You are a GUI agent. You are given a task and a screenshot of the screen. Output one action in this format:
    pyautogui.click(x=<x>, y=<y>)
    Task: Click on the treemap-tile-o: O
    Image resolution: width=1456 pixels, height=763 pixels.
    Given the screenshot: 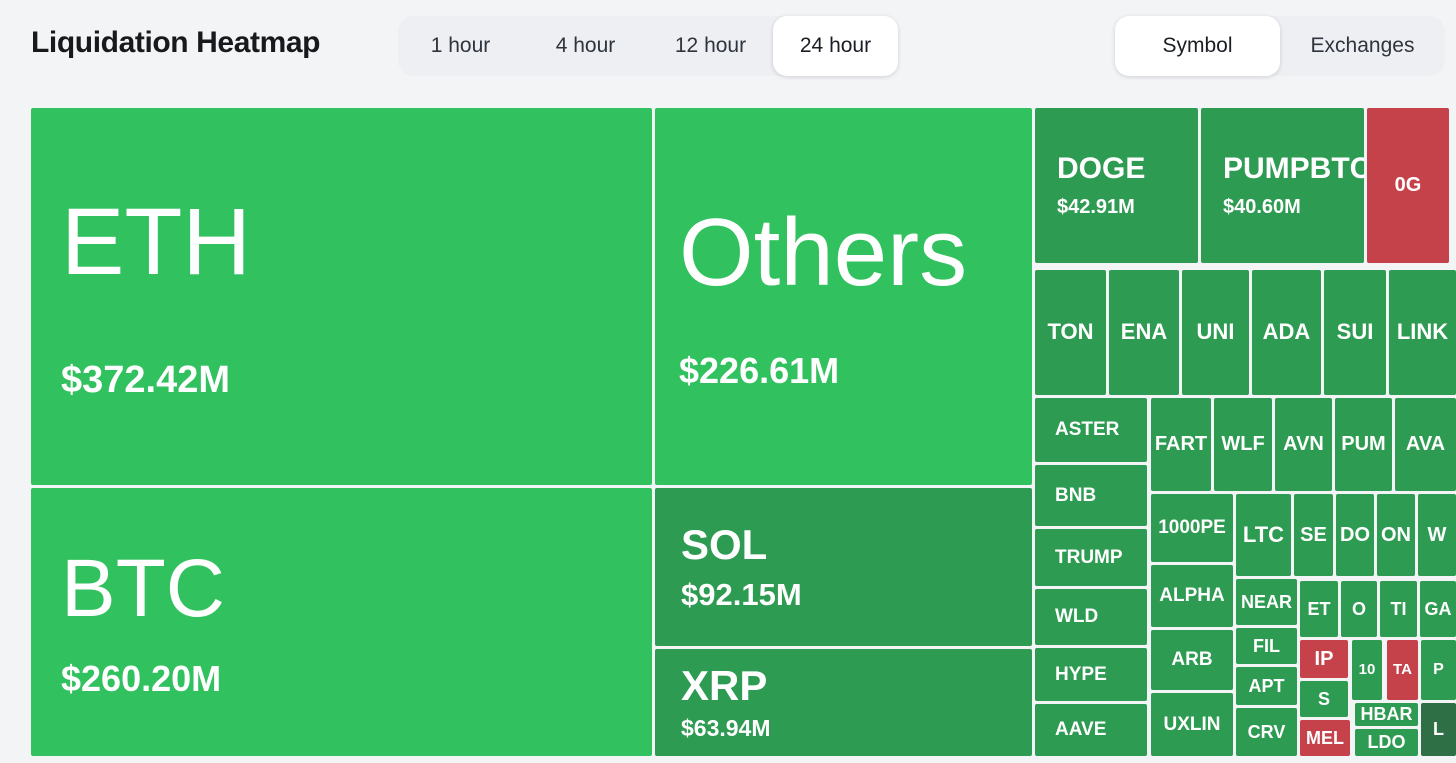 What is the action you would take?
    pyautogui.click(x=1359, y=609)
    